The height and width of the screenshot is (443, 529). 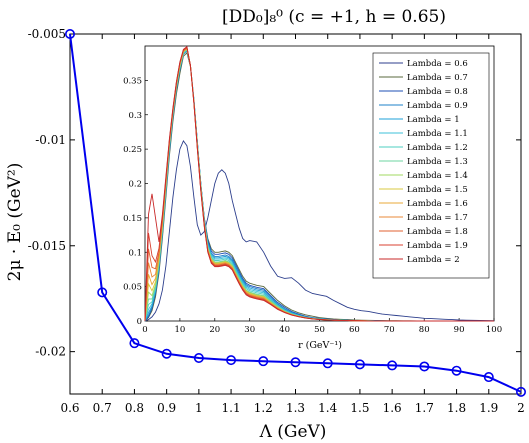 I want to click on inset-y-tick-label: 0.2, so click(x=135, y=185).